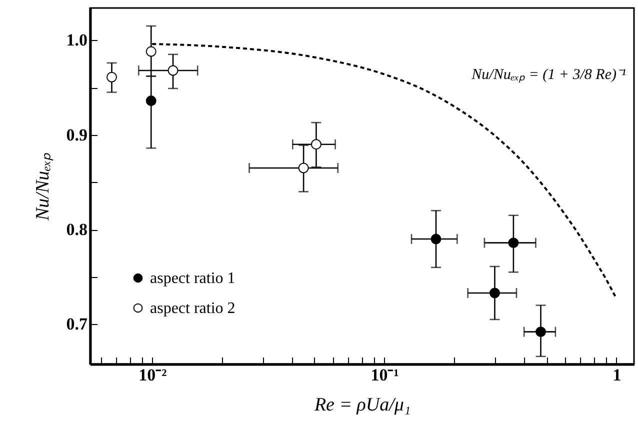 The width and height of the screenshot is (638, 447). I want to click on y-tick-label: 0.8, so click(77, 230).